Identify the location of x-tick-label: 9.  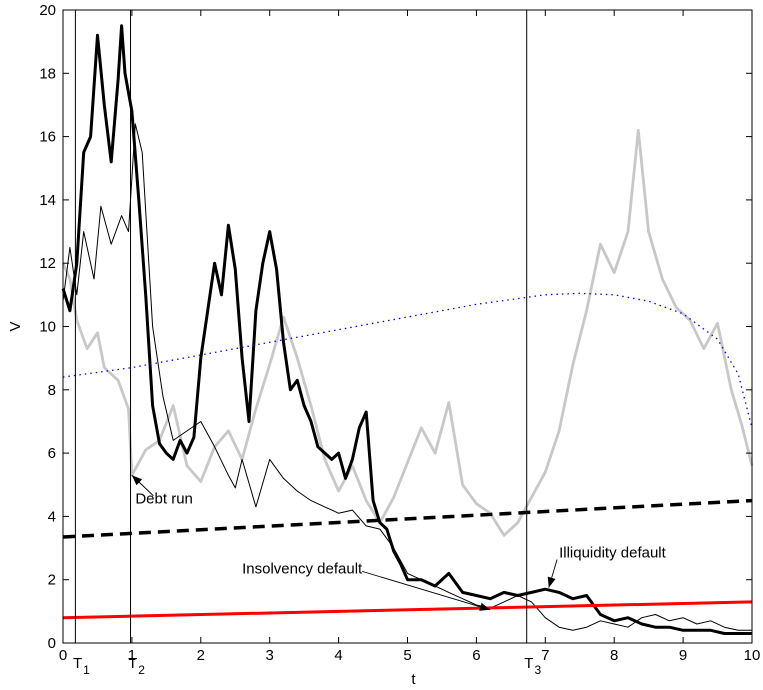
(683, 655).